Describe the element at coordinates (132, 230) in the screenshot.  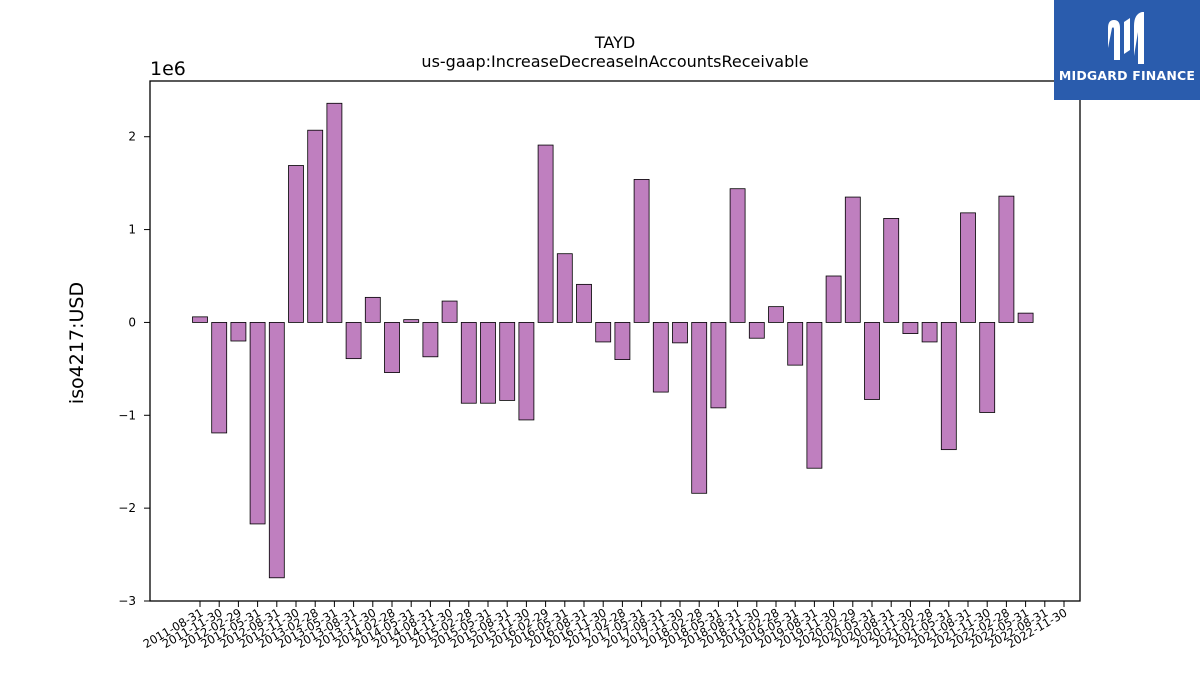
I see `y-tick-label: 1` at that location.